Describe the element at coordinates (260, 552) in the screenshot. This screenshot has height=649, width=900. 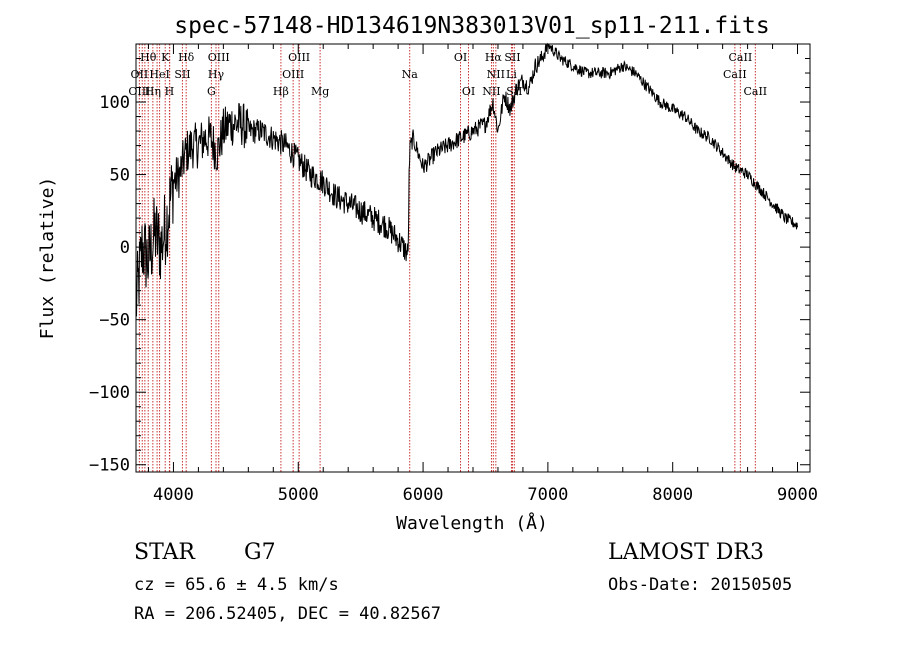
I see `object-subclass: G7` at that location.